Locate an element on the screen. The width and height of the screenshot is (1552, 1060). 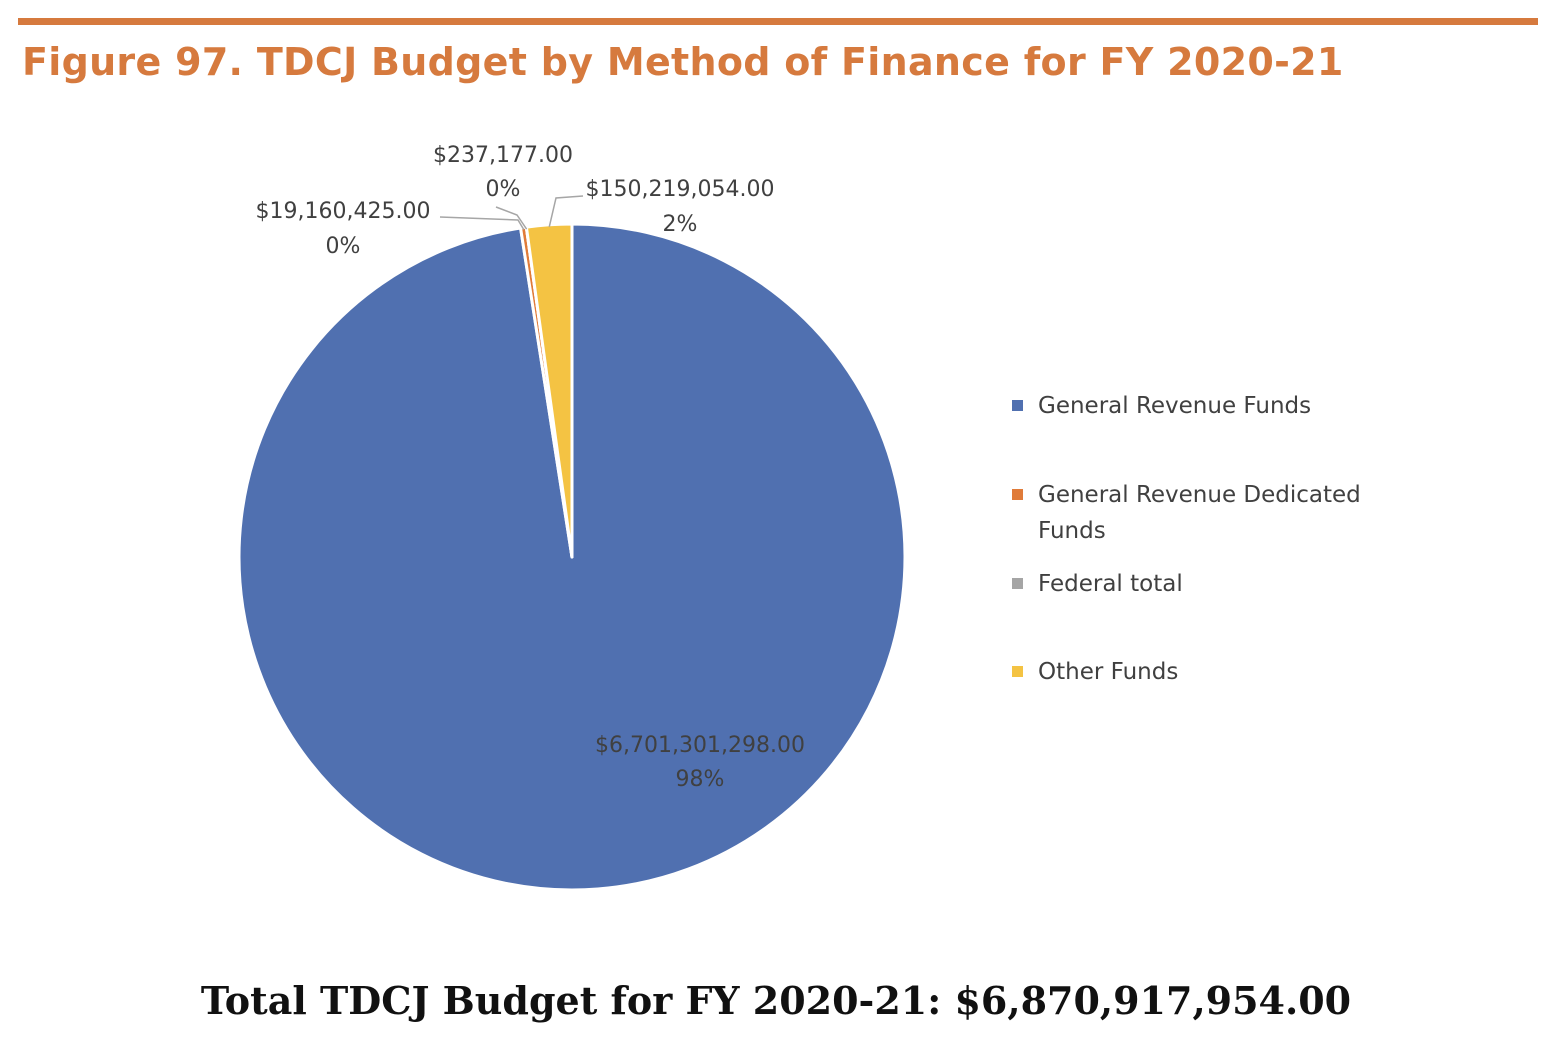
data-label-value-other-funds: $150,219,054.00 is located at coordinates (680, 189).